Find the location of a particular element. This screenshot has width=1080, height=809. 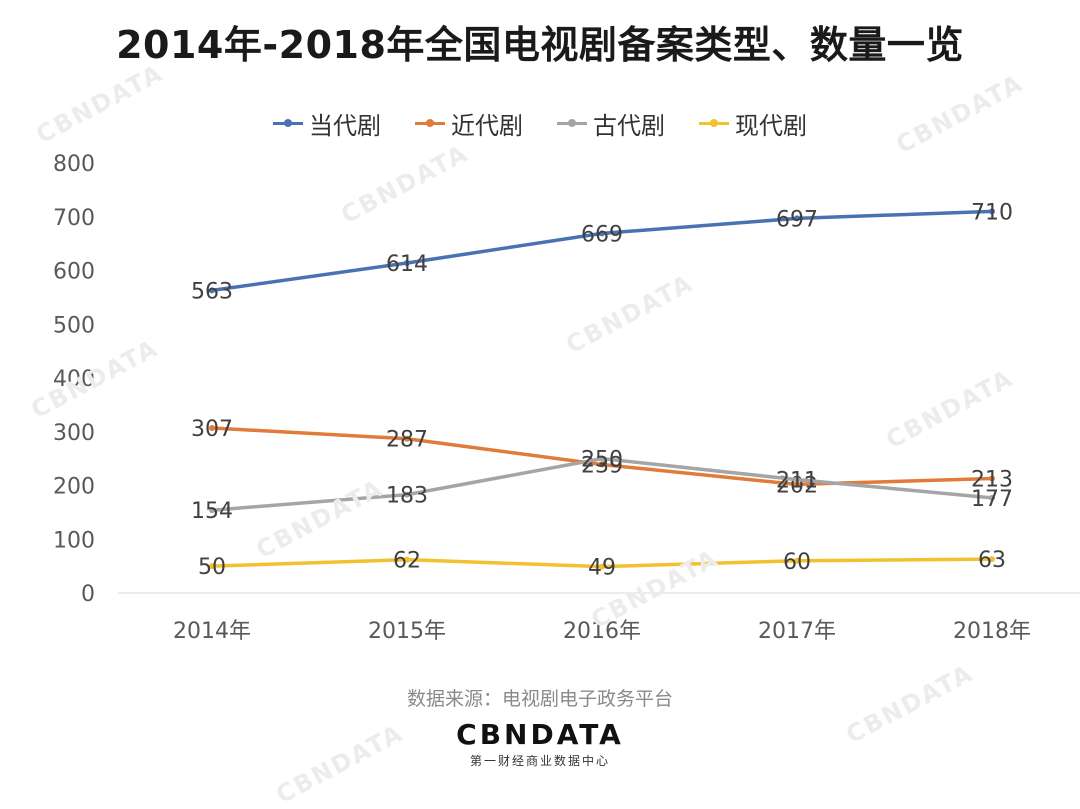

data-label: 710 is located at coordinates (992, 212).